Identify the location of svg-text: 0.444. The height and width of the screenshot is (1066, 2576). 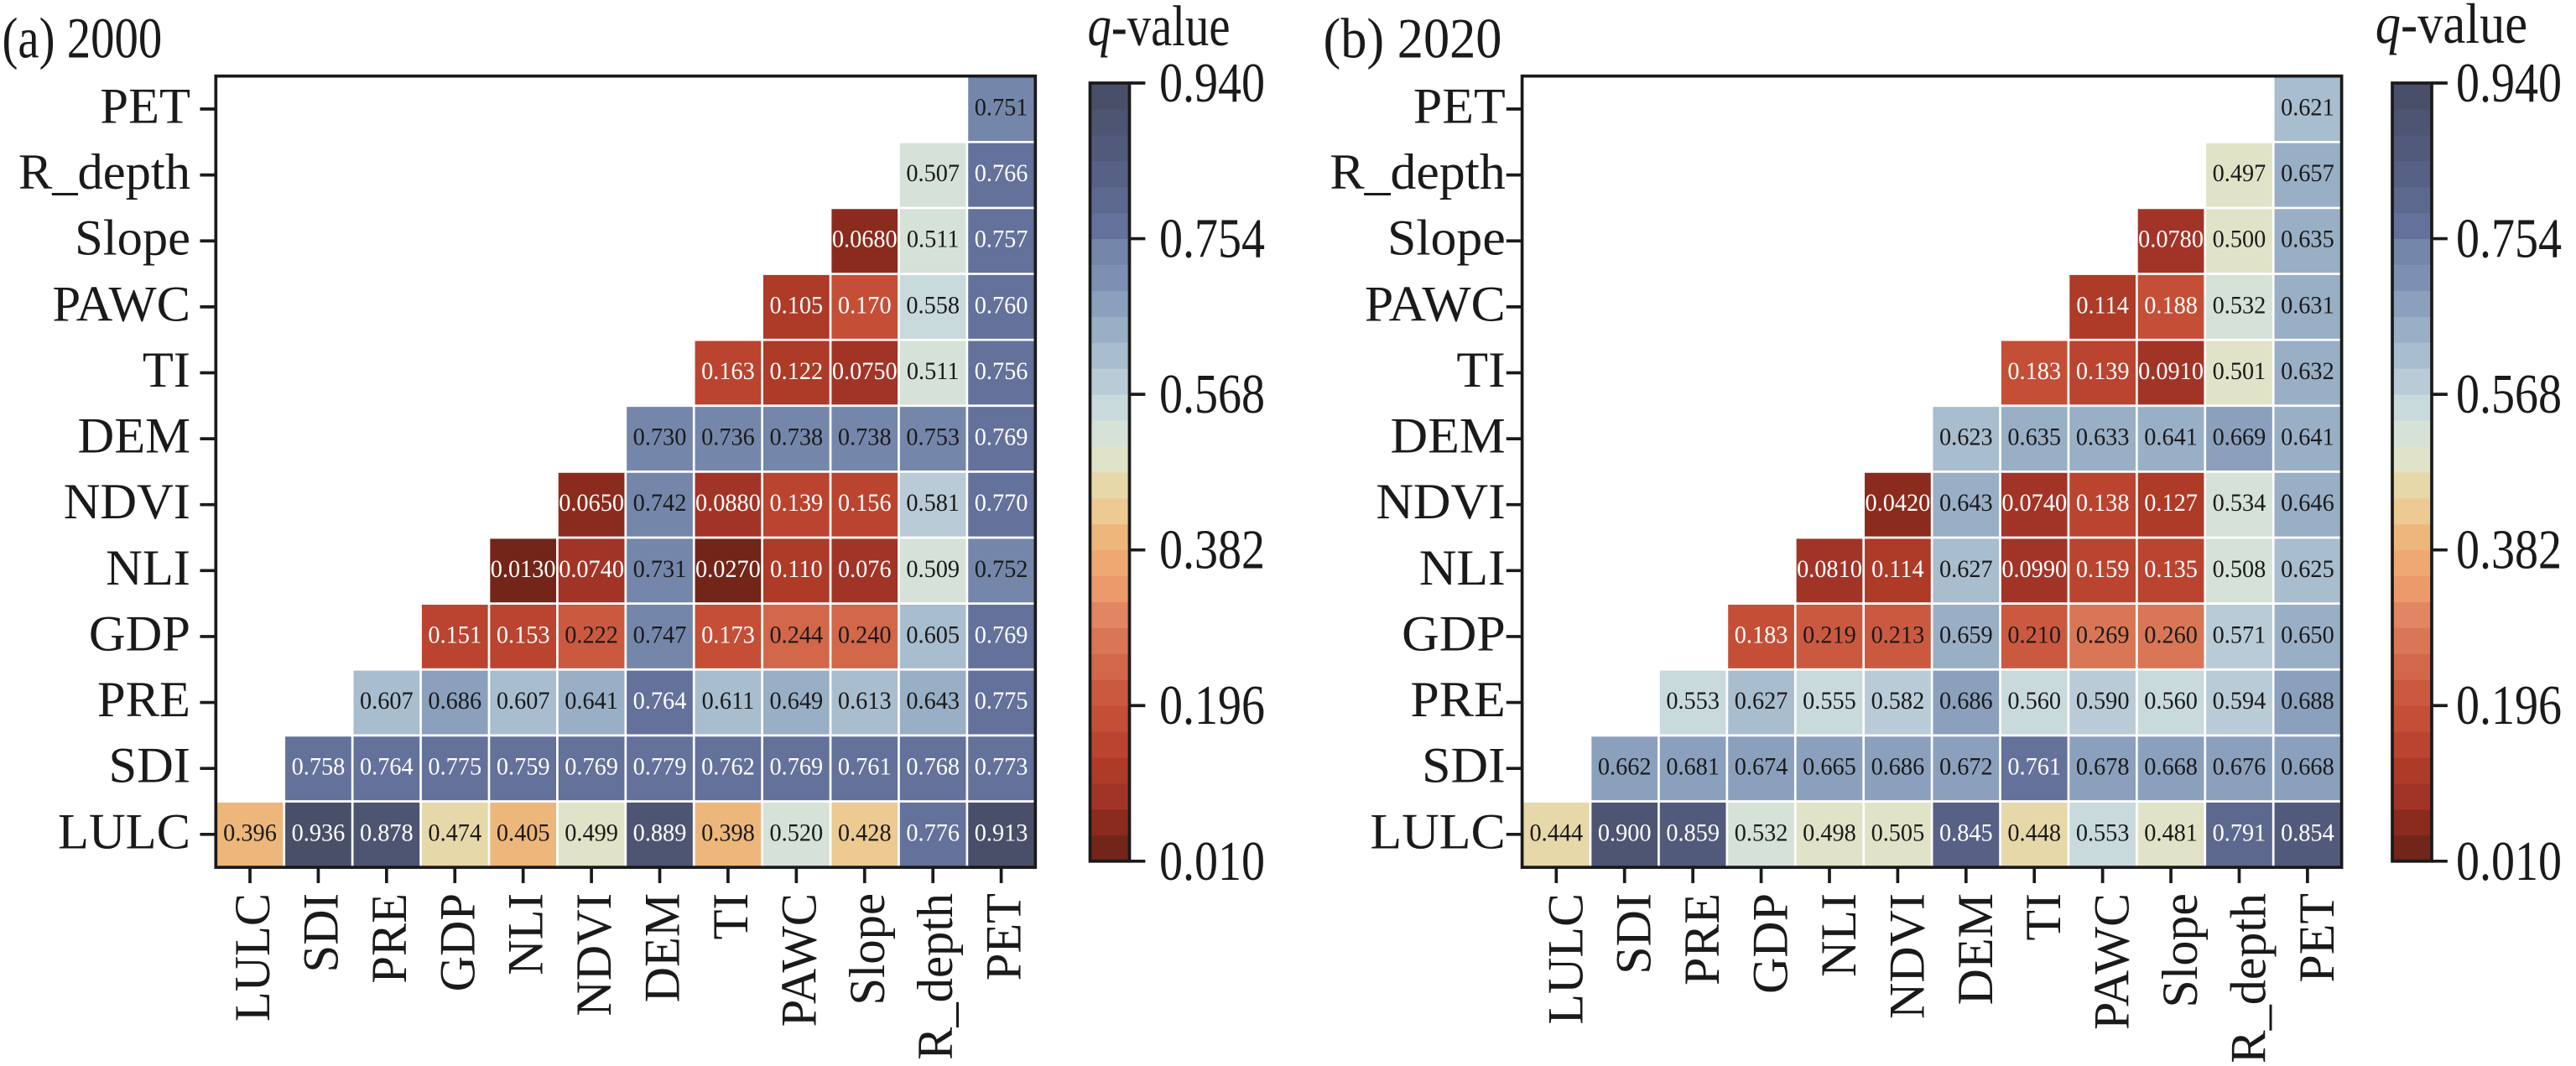
(1556, 833).